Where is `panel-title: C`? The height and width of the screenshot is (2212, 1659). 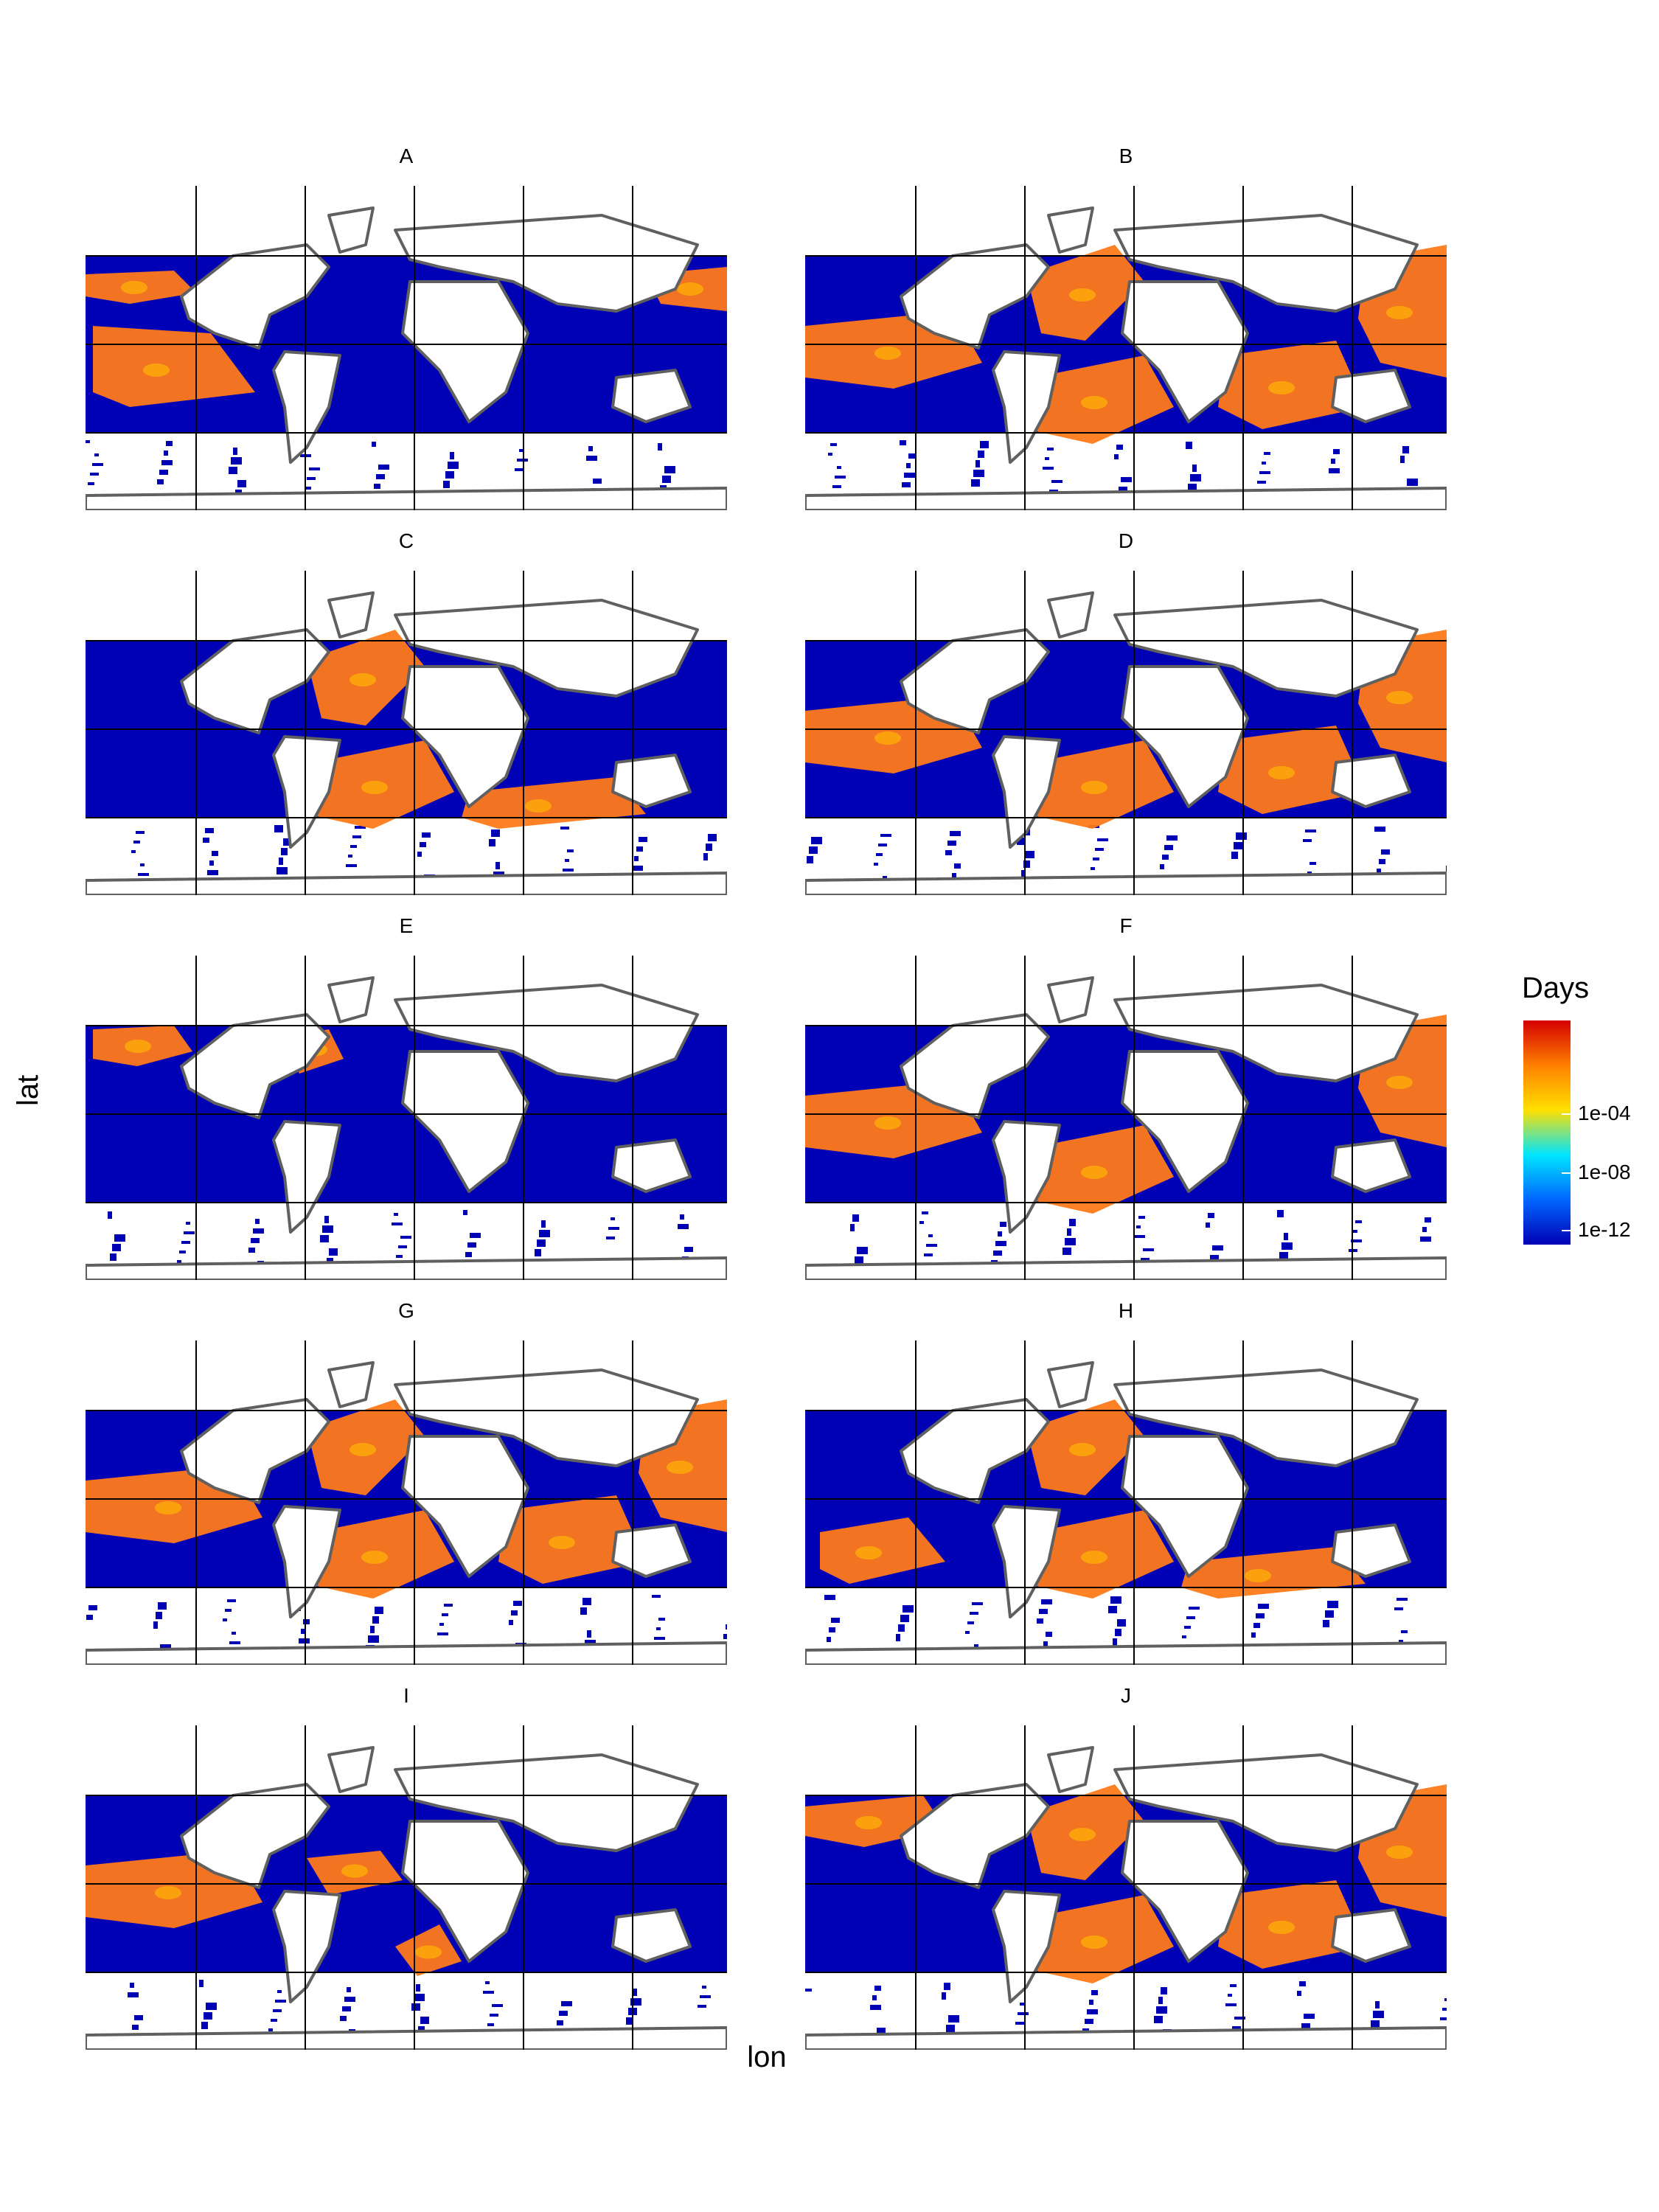 panel-title: C is located at coordinates (406, 540).